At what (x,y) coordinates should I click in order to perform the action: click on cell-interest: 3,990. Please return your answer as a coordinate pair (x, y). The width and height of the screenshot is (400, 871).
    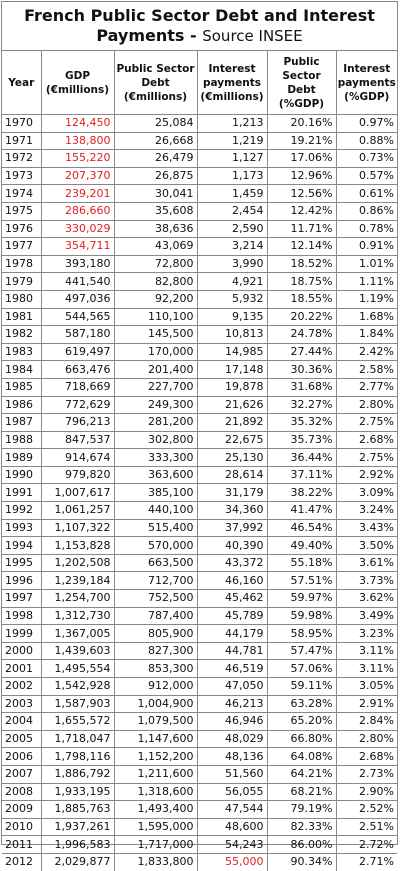
    Looking at the image, I should click on (232, 264).